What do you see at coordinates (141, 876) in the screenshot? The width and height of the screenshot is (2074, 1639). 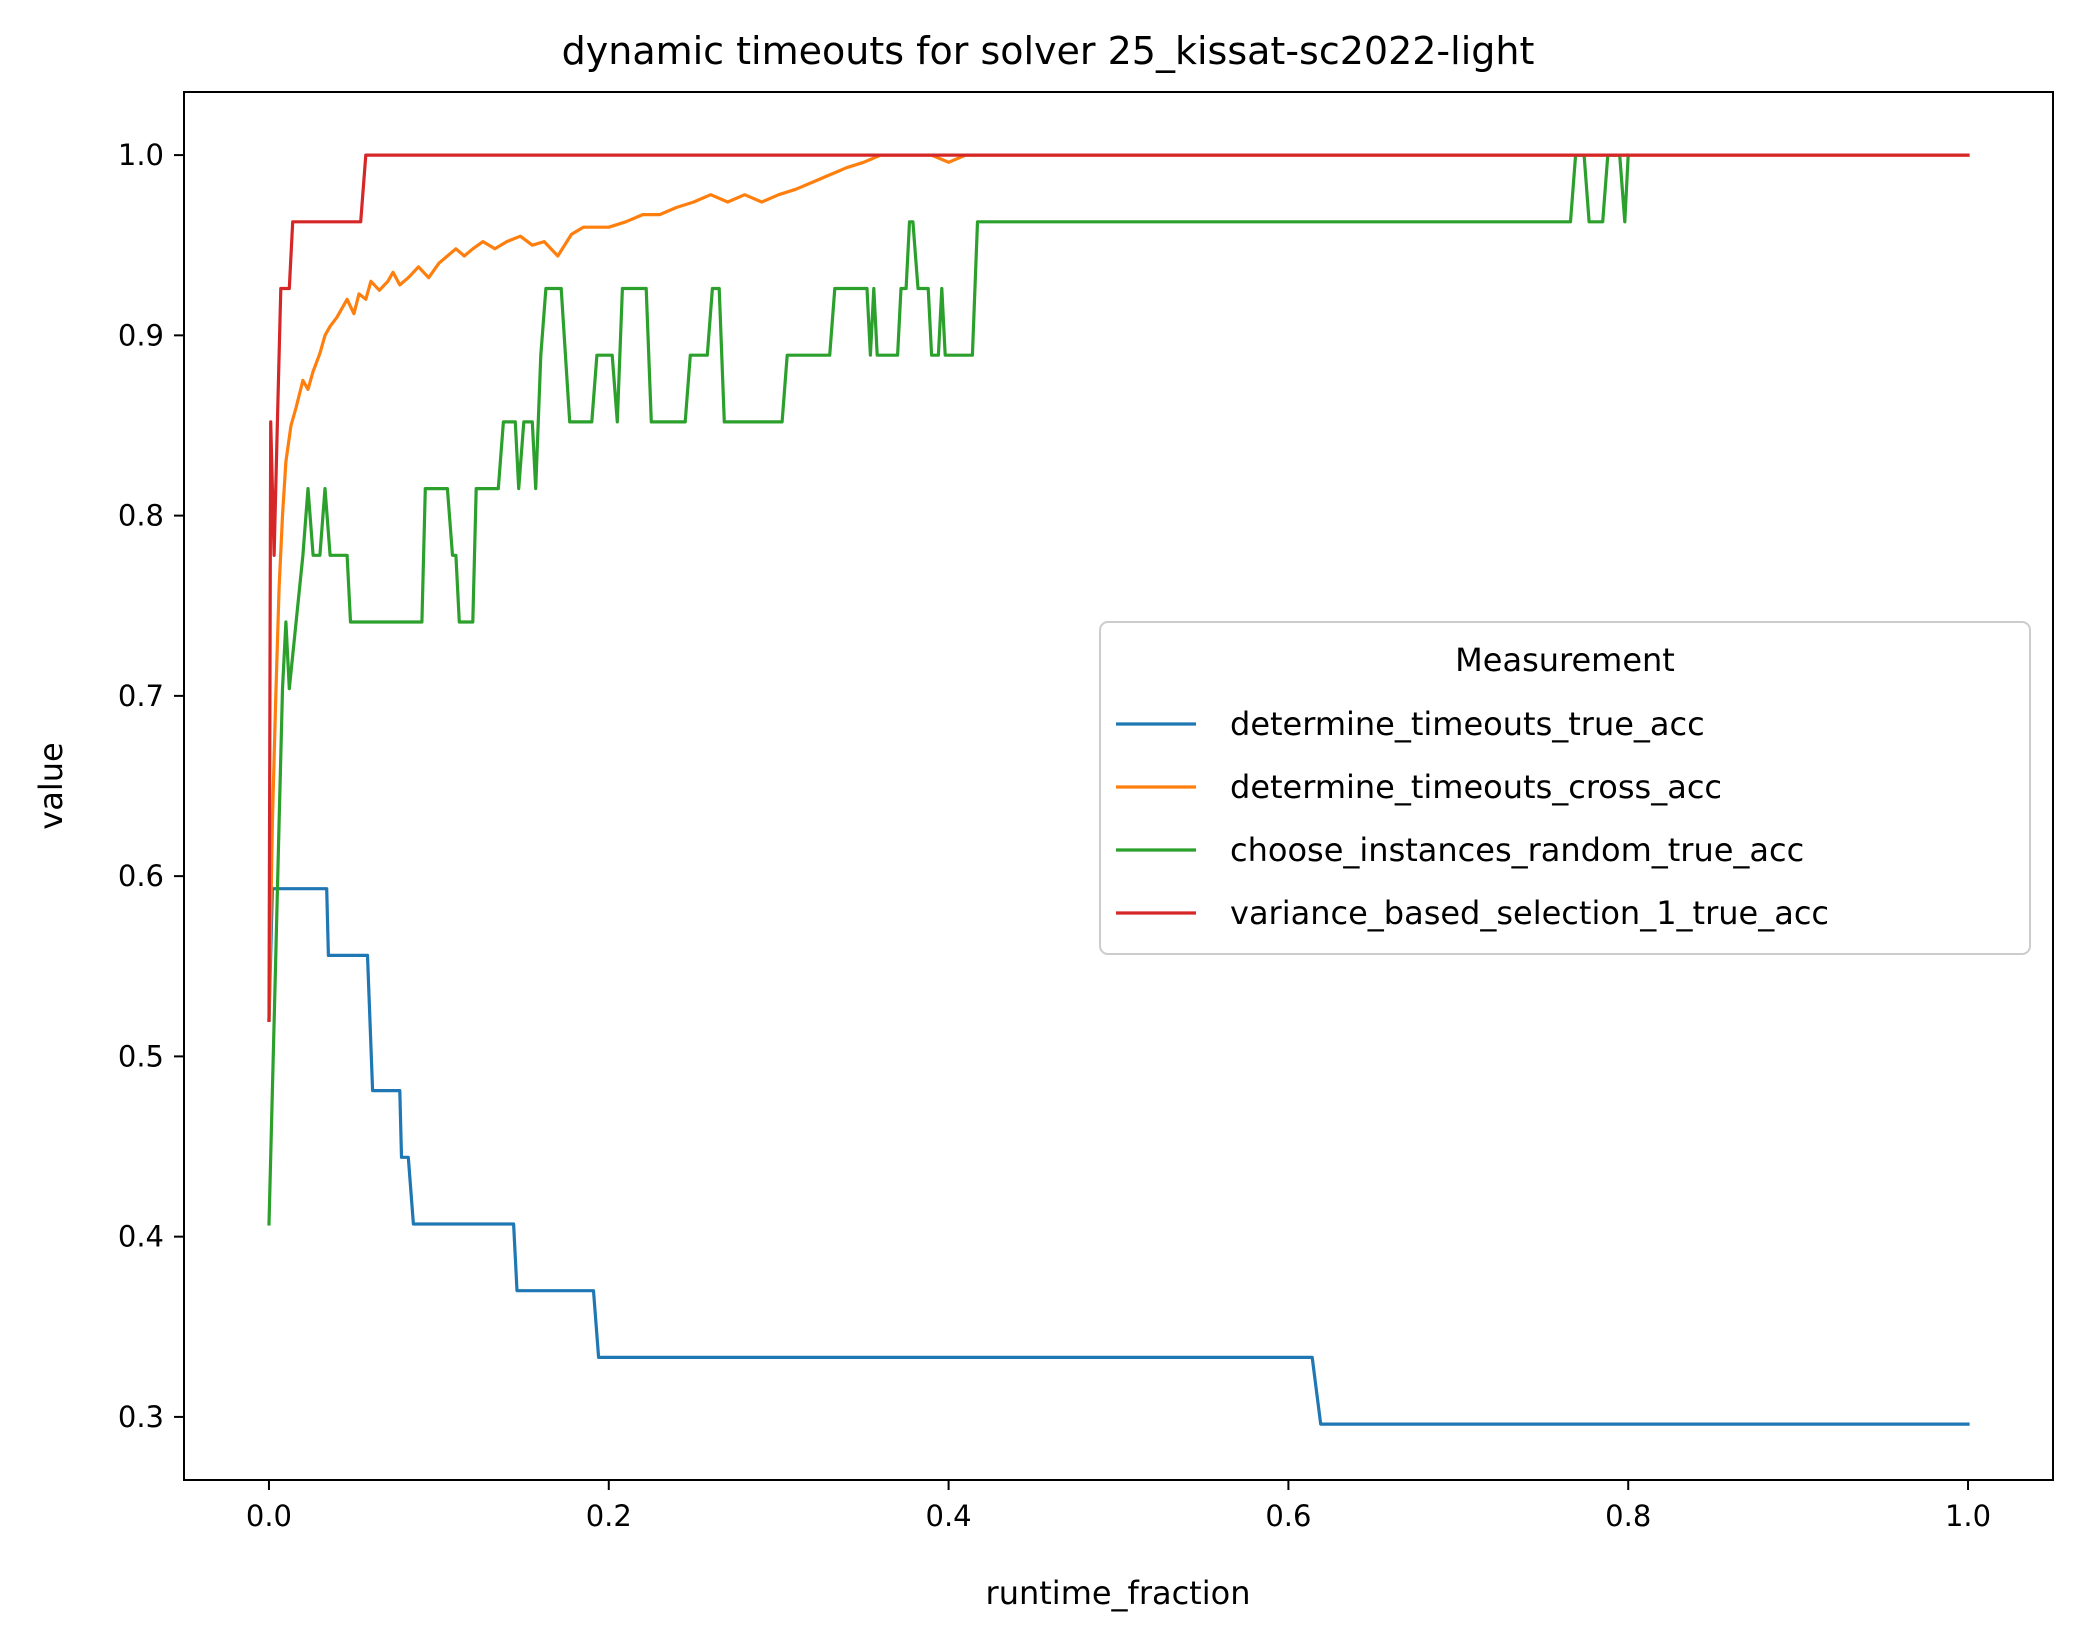 I see `y-tick-label: 0.6` at bounding box center [141, 876].